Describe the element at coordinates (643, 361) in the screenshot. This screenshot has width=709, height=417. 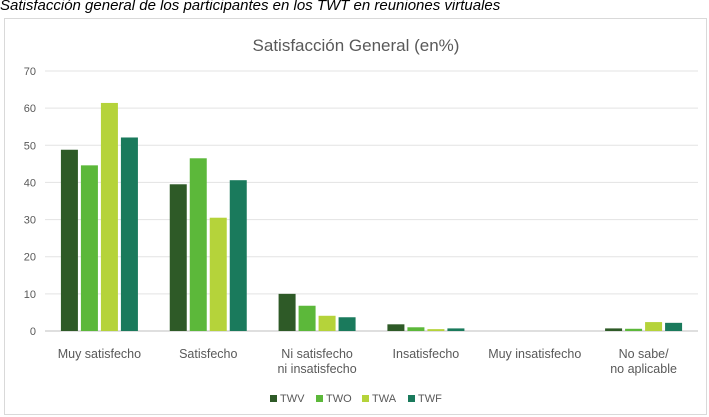
I see `x-category-label: No sabe/no aplicable` at that location.